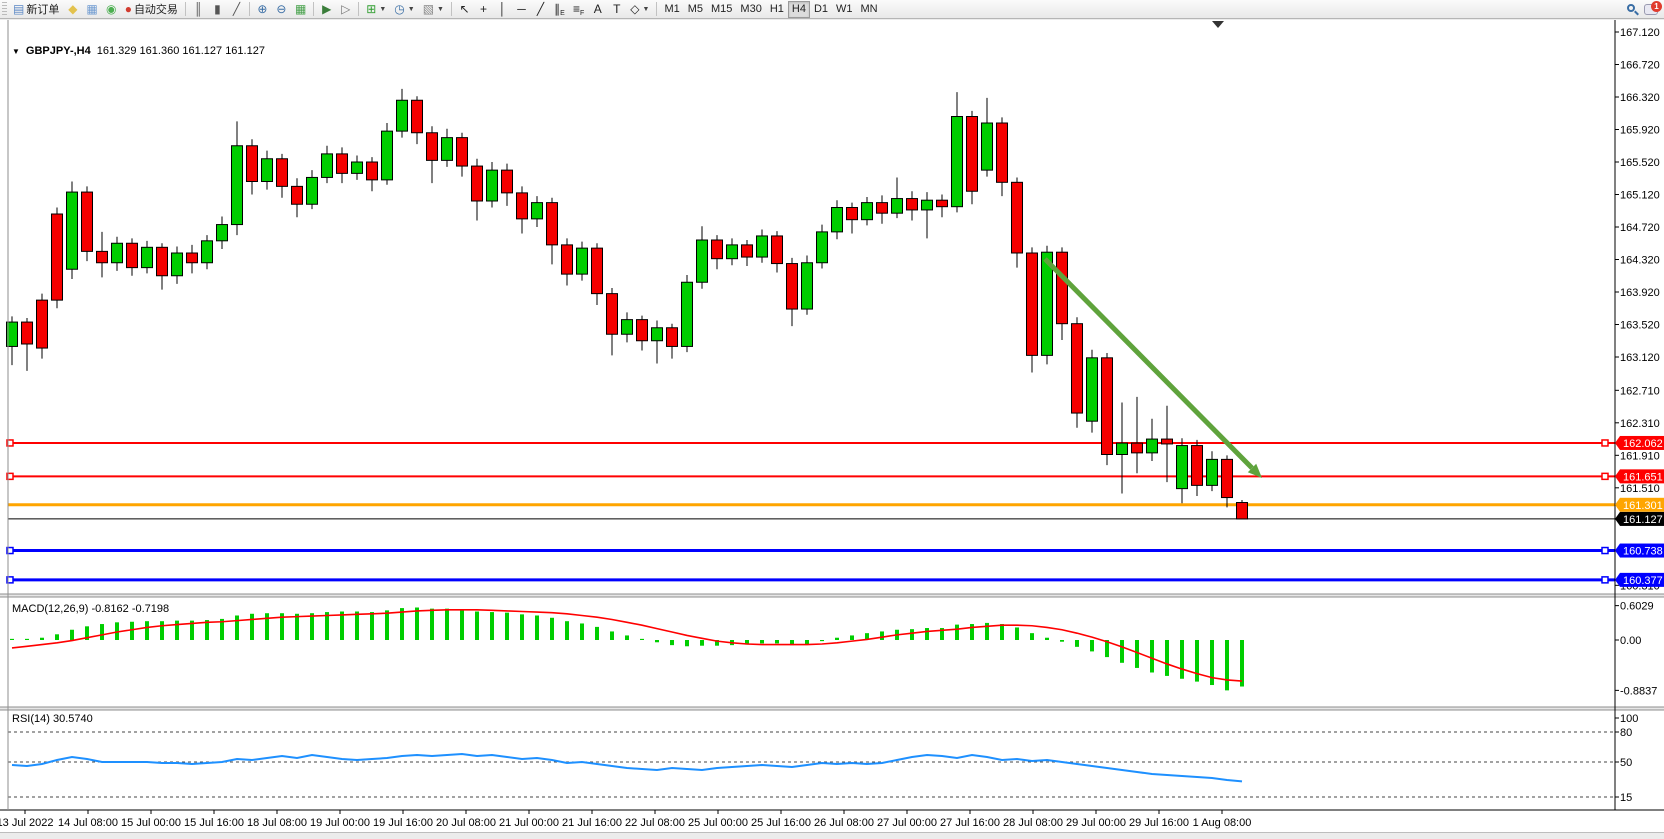 Image resolution: width=1664 pixels, height=839 pixels. What do you see at coordinates (646, 9) in the screenshot?
I see `arrows-button-dropdown-icon: ▼` at bounding box center [646, 9].